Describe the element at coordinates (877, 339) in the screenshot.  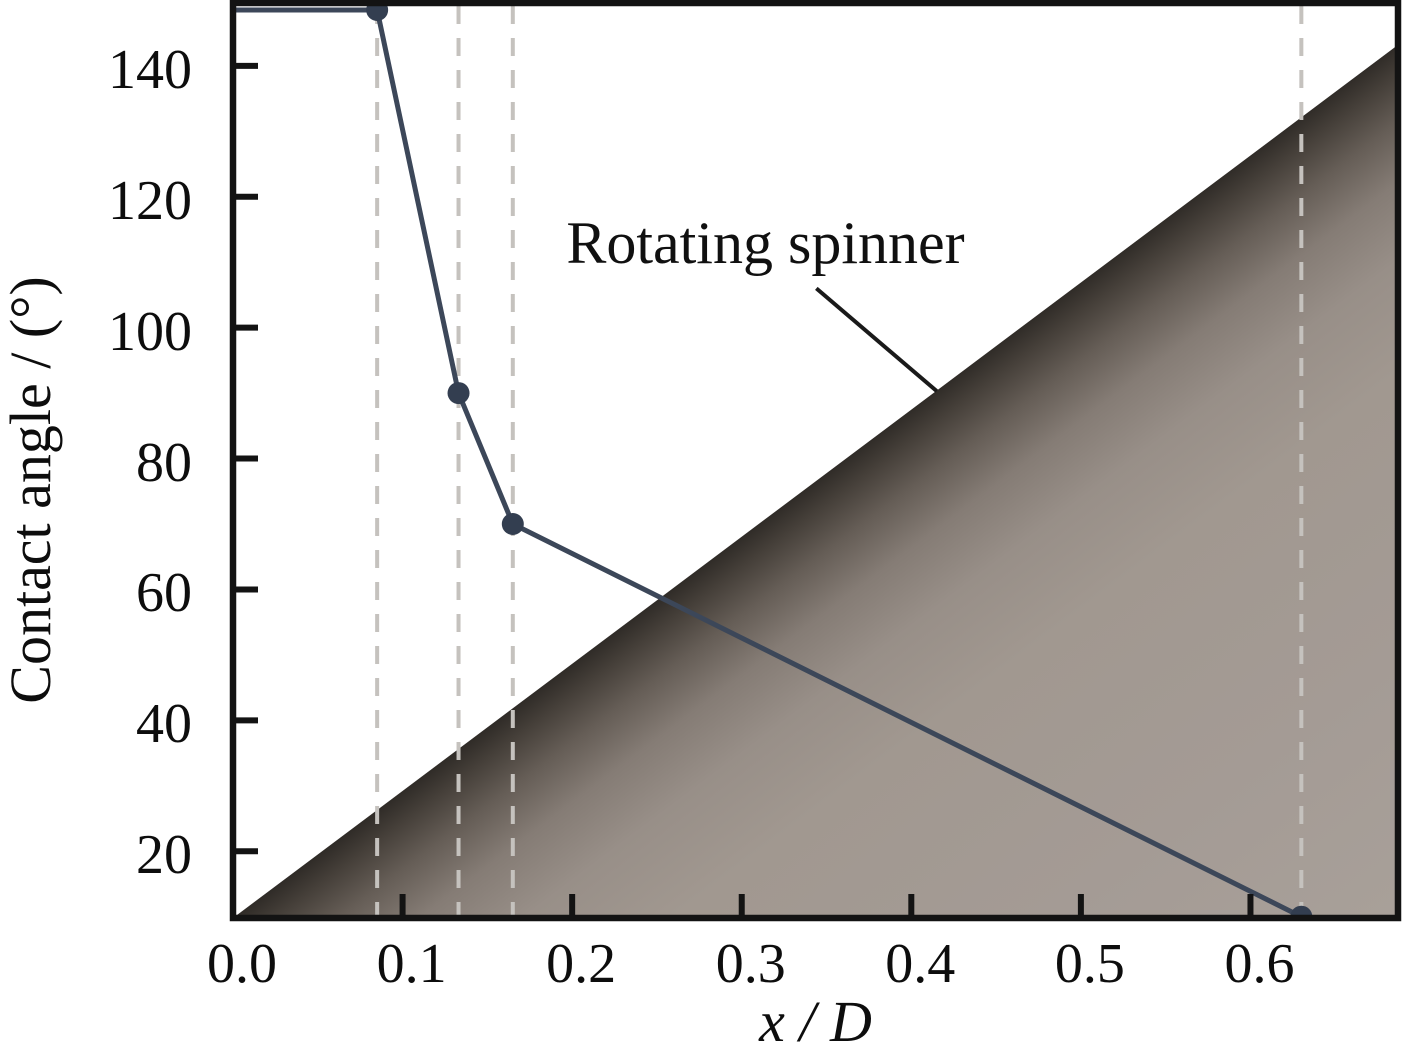
I see `annotation-pointer-line` at that location.